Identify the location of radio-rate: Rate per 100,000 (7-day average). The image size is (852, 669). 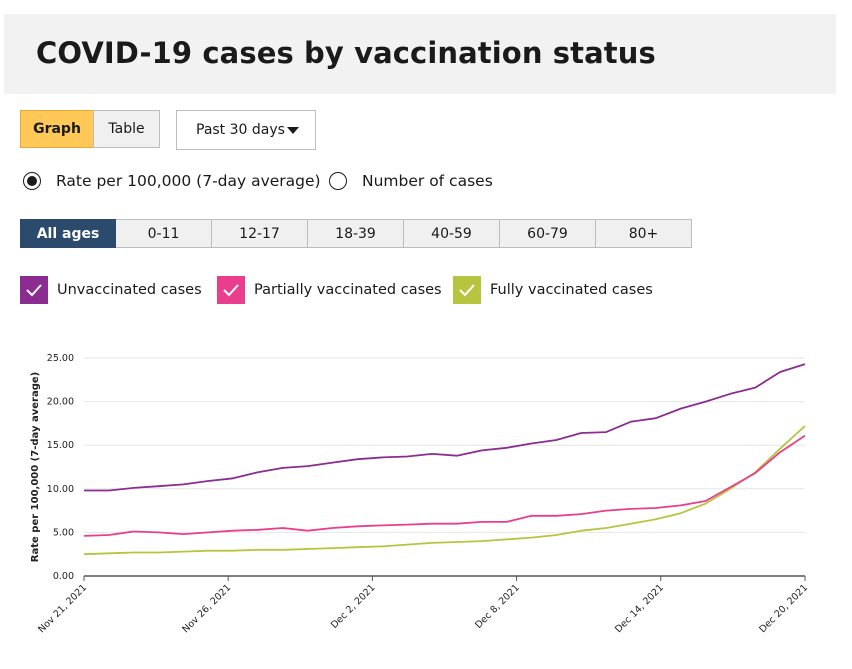
(172, 181).